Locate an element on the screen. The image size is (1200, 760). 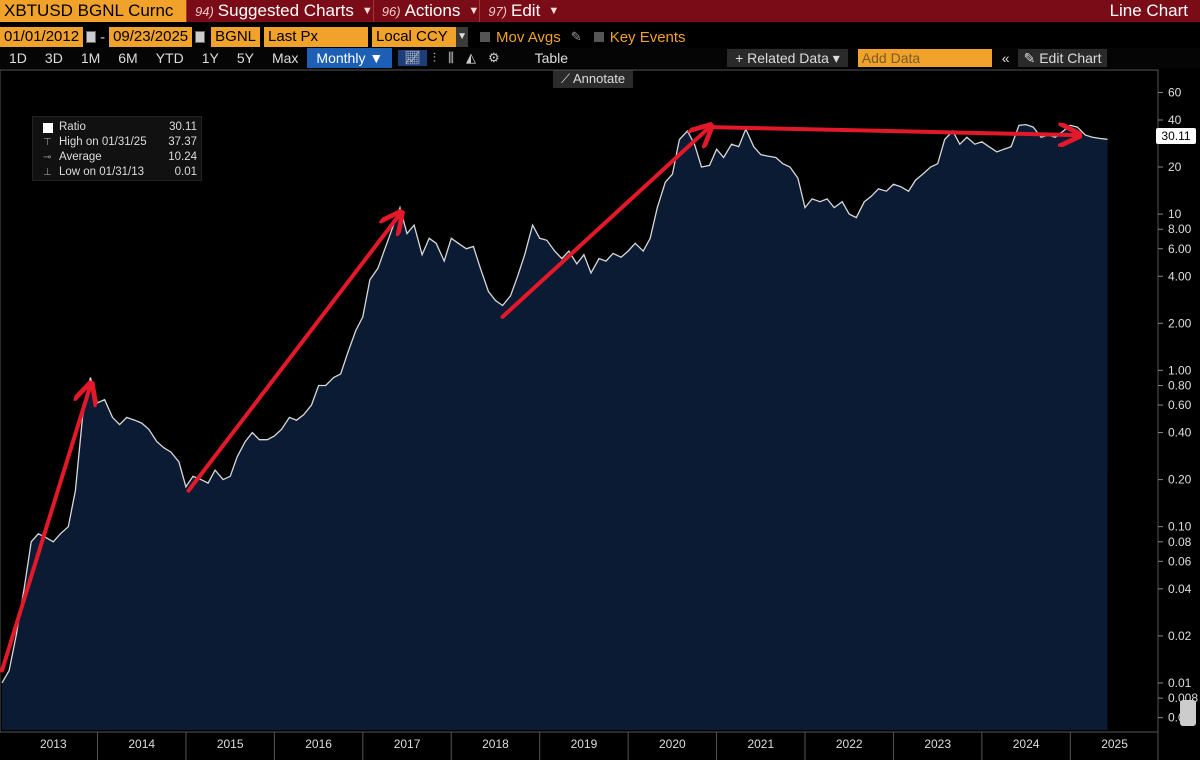
collapse-icon: « is located at coordinates (1005, 58).